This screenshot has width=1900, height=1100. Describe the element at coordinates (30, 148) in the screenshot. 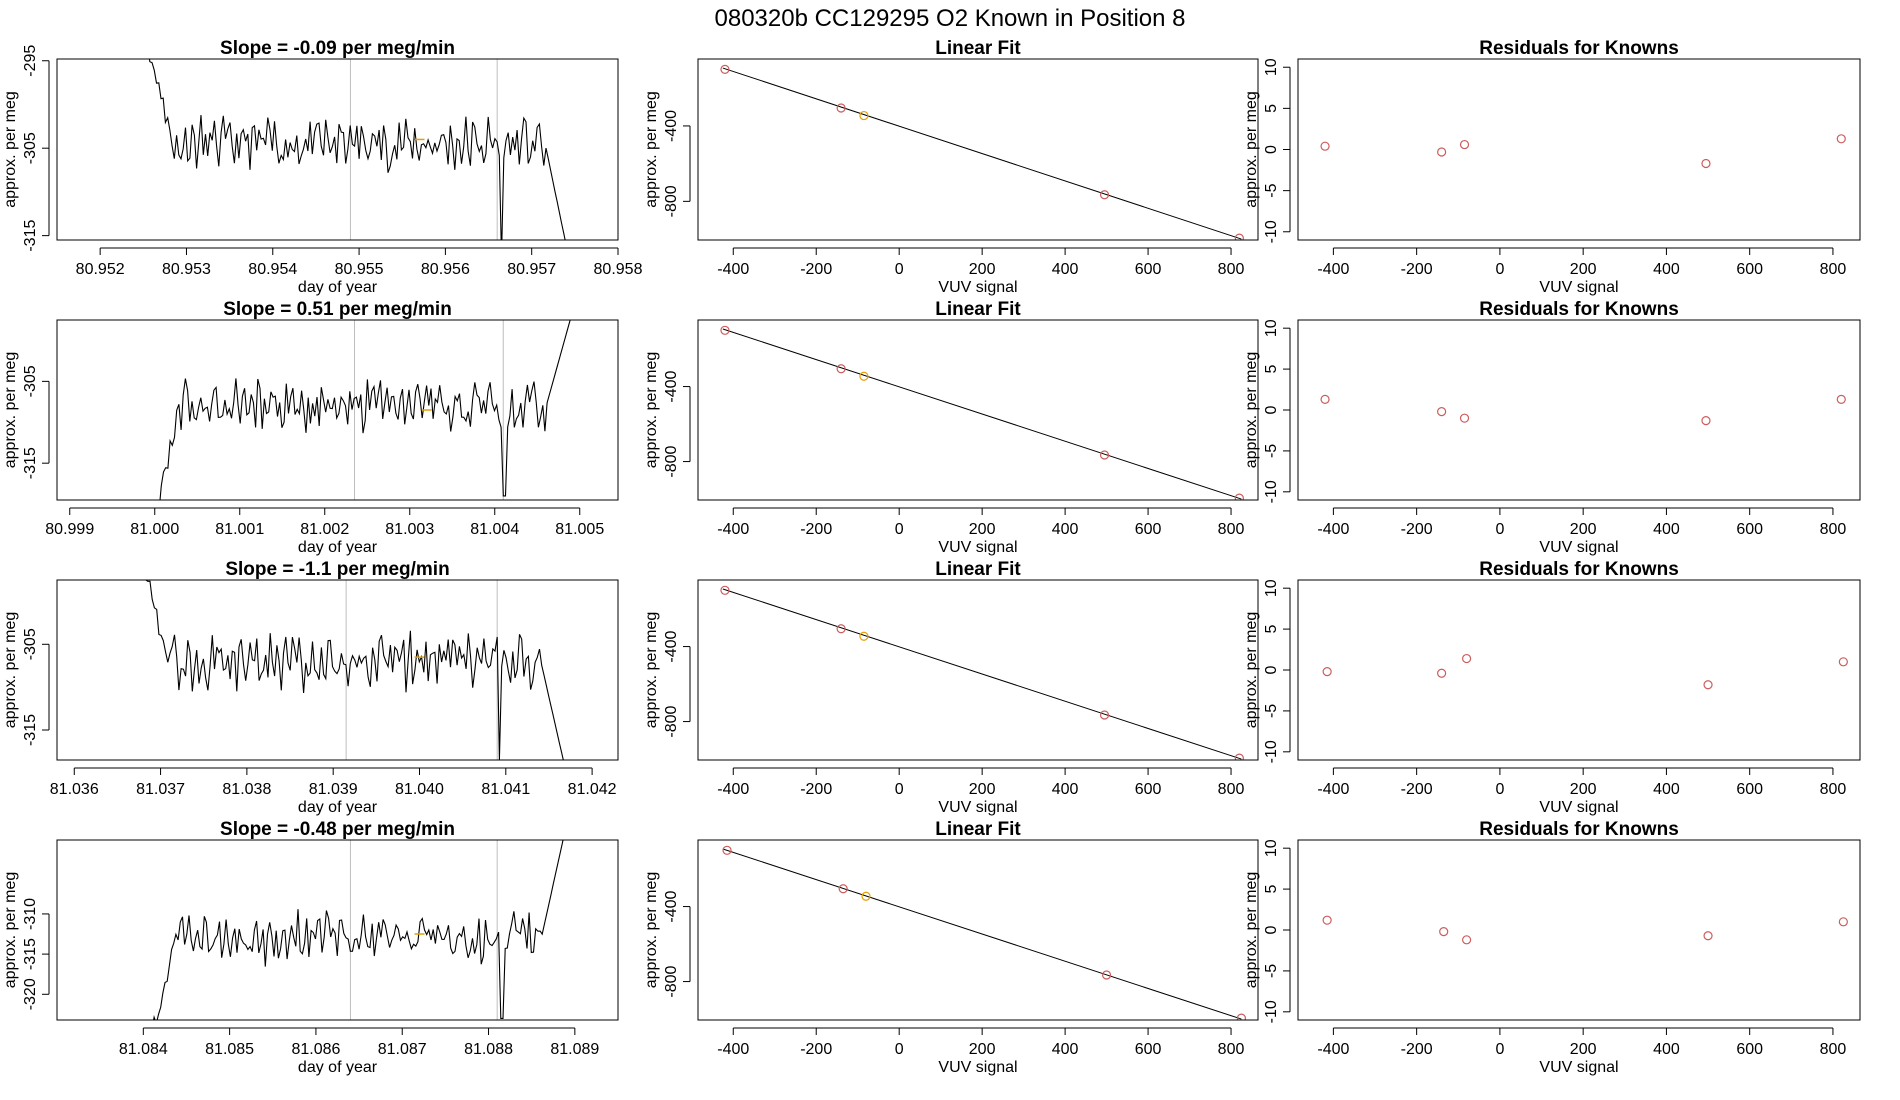

I see `y-tick-label: -305` at that location.